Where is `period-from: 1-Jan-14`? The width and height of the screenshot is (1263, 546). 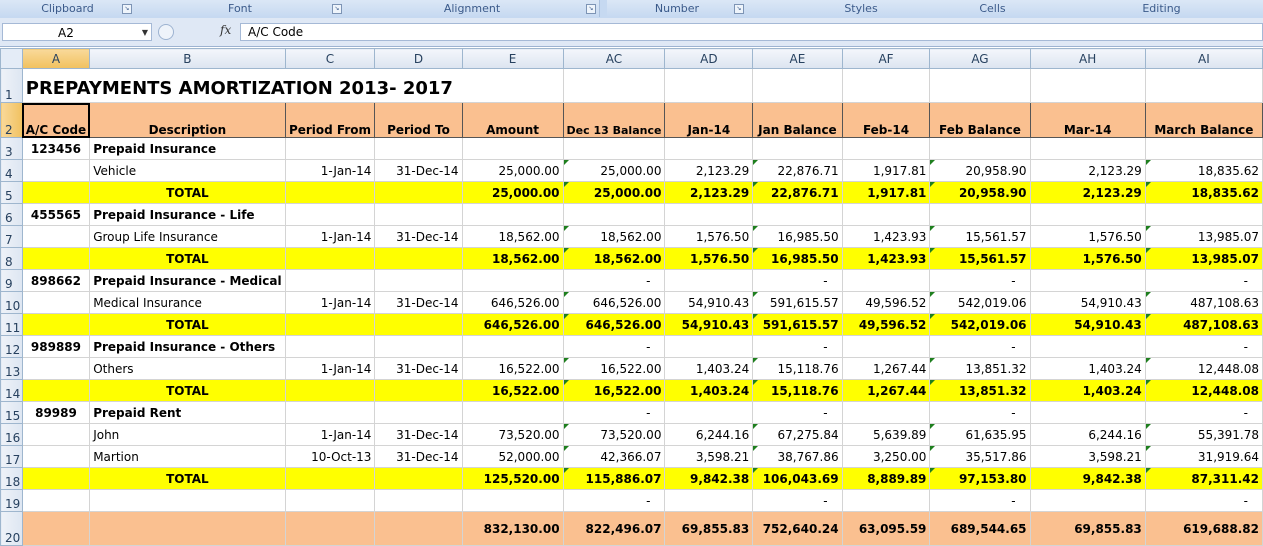
period-from: 1-Jan-14 is located at coordinates (330, 434).